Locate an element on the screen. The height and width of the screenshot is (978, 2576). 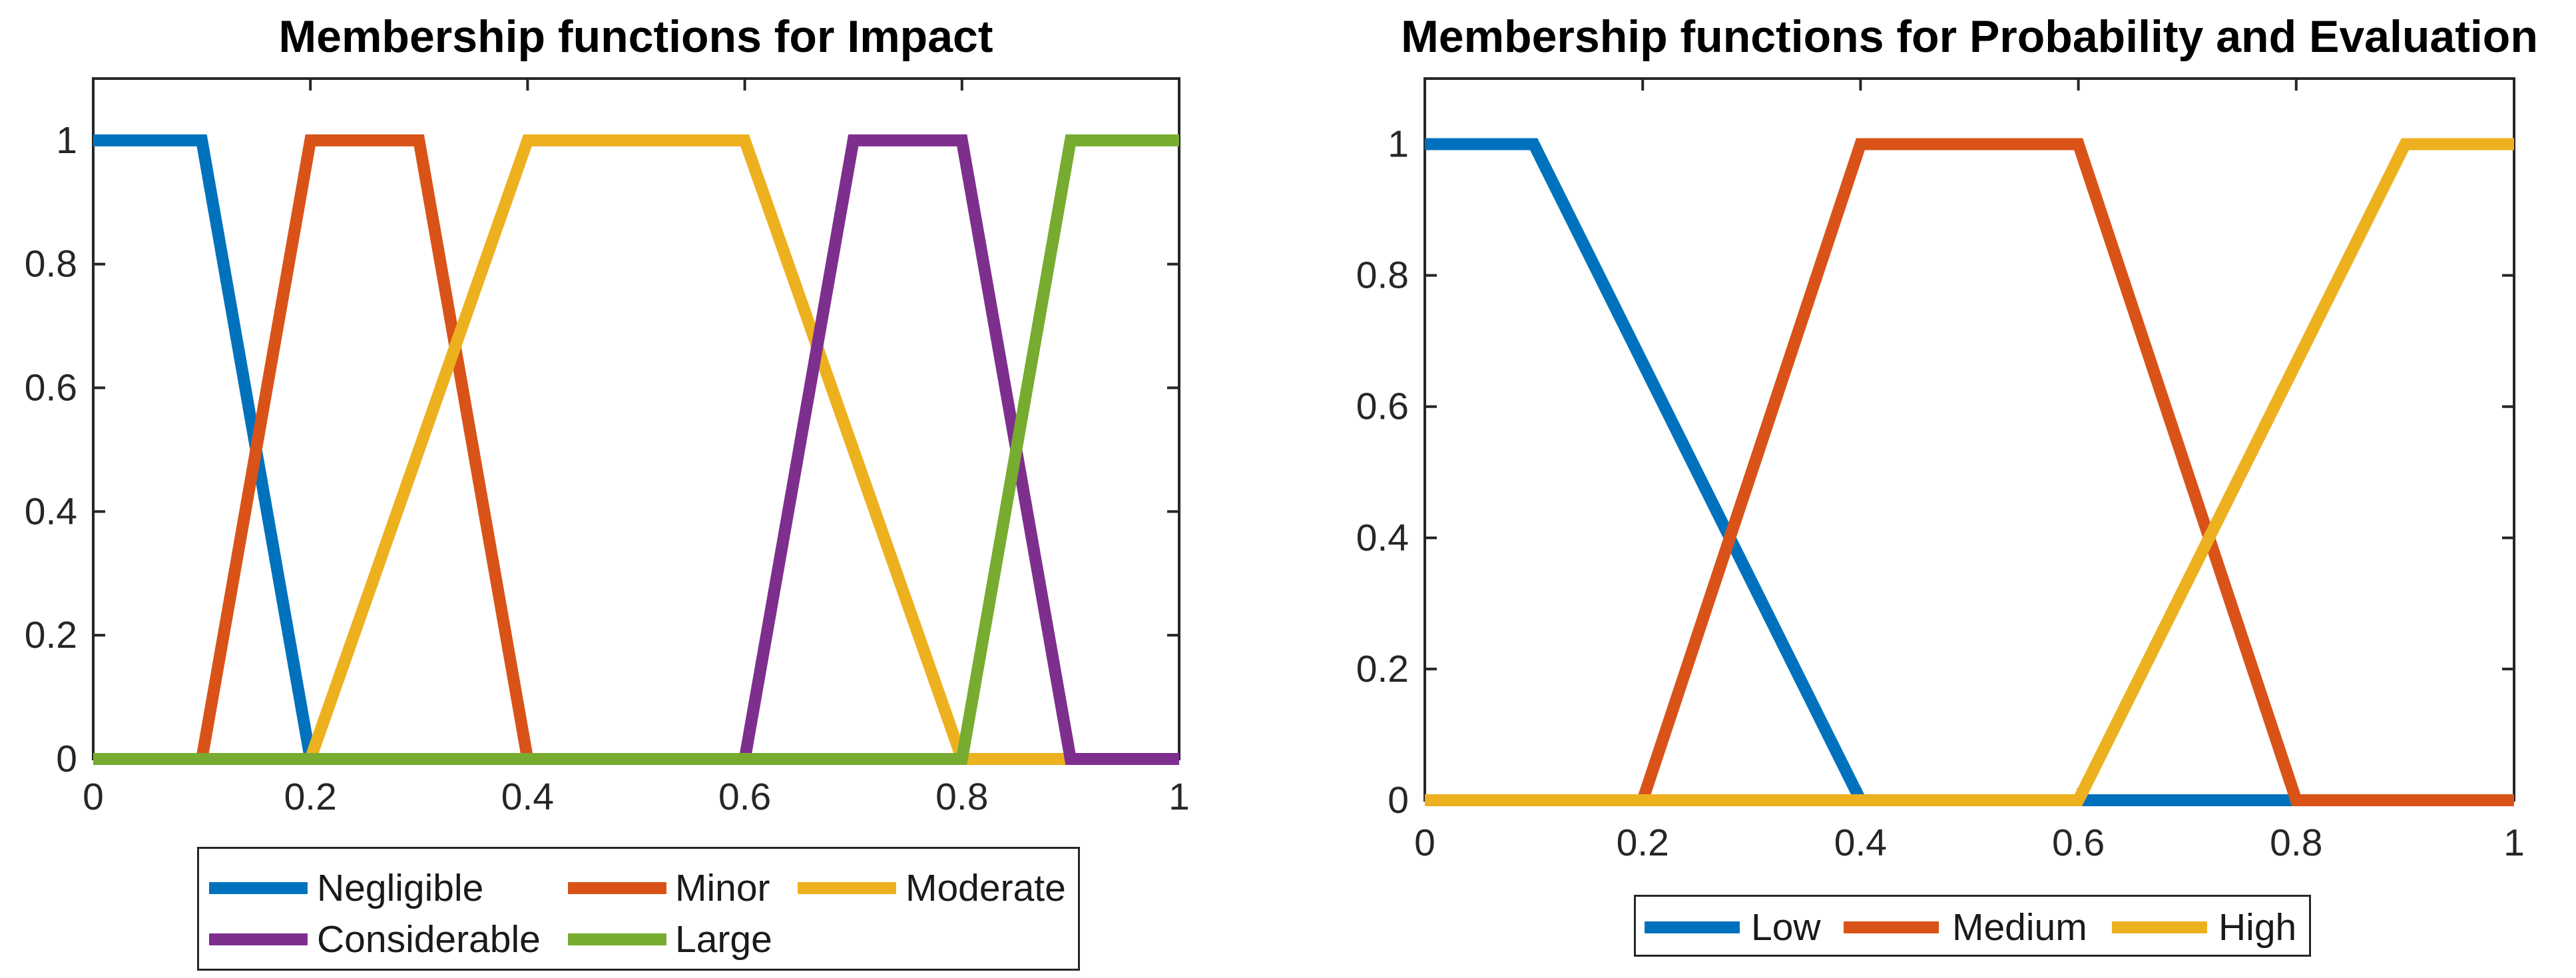
impact-legend: Negligible Minor Moderate Considerable Large is located at coordinates (639, 909).